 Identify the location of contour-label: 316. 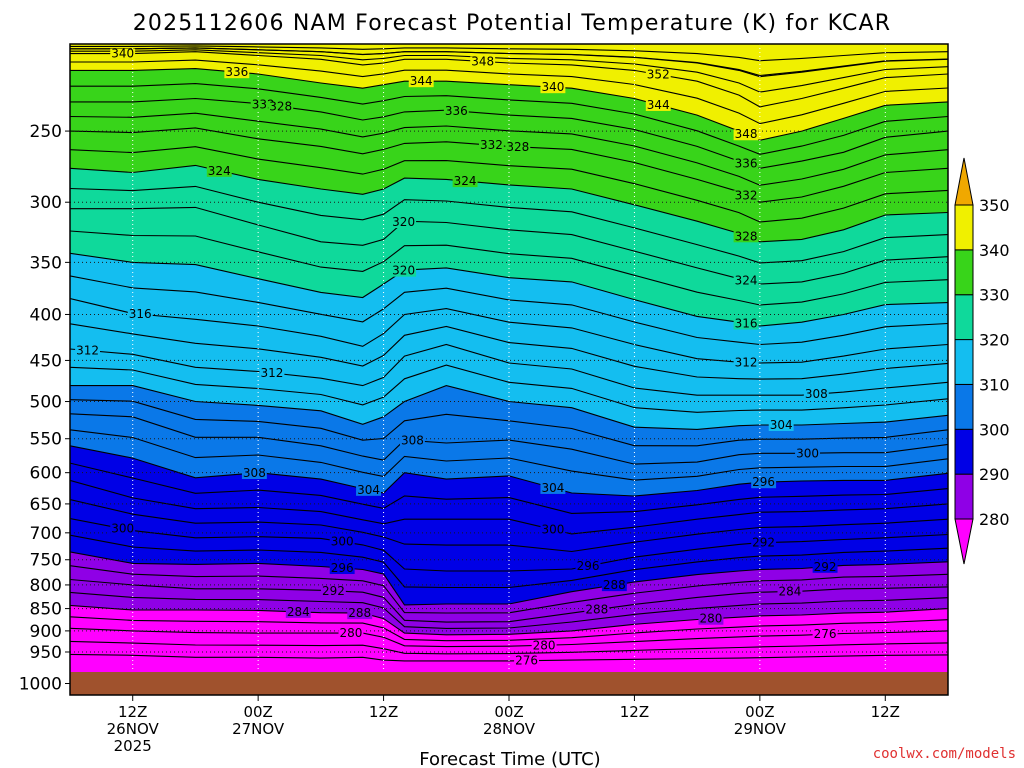
(746, 323).